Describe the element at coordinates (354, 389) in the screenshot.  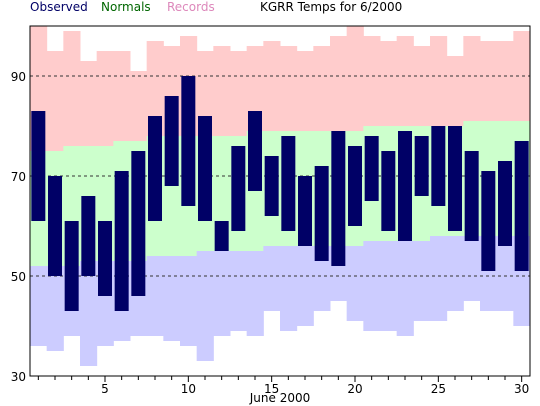
I see `x-tick-label-20: 20` at that location.